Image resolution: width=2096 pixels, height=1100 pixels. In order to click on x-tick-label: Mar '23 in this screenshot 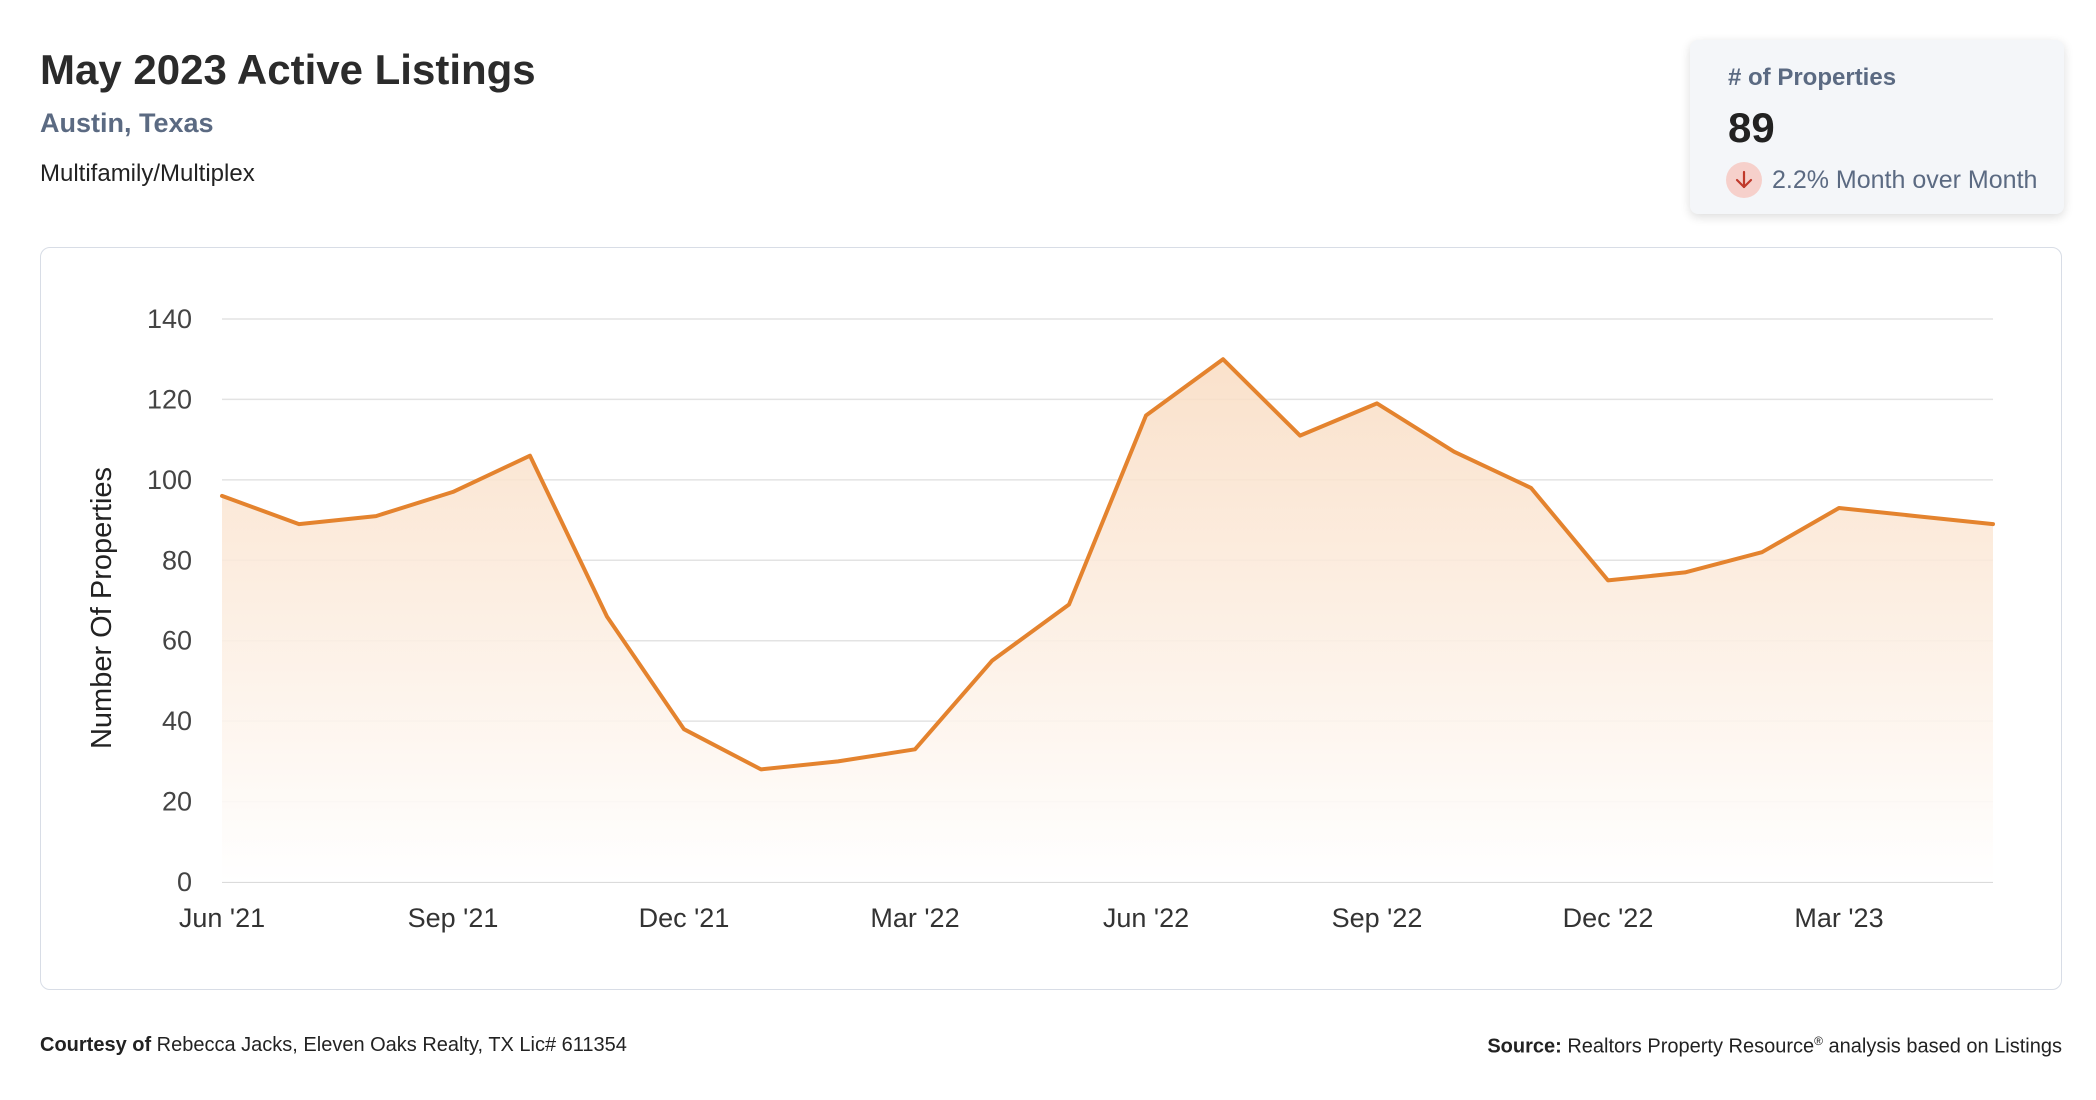, I will do `click(1838, 918)`.